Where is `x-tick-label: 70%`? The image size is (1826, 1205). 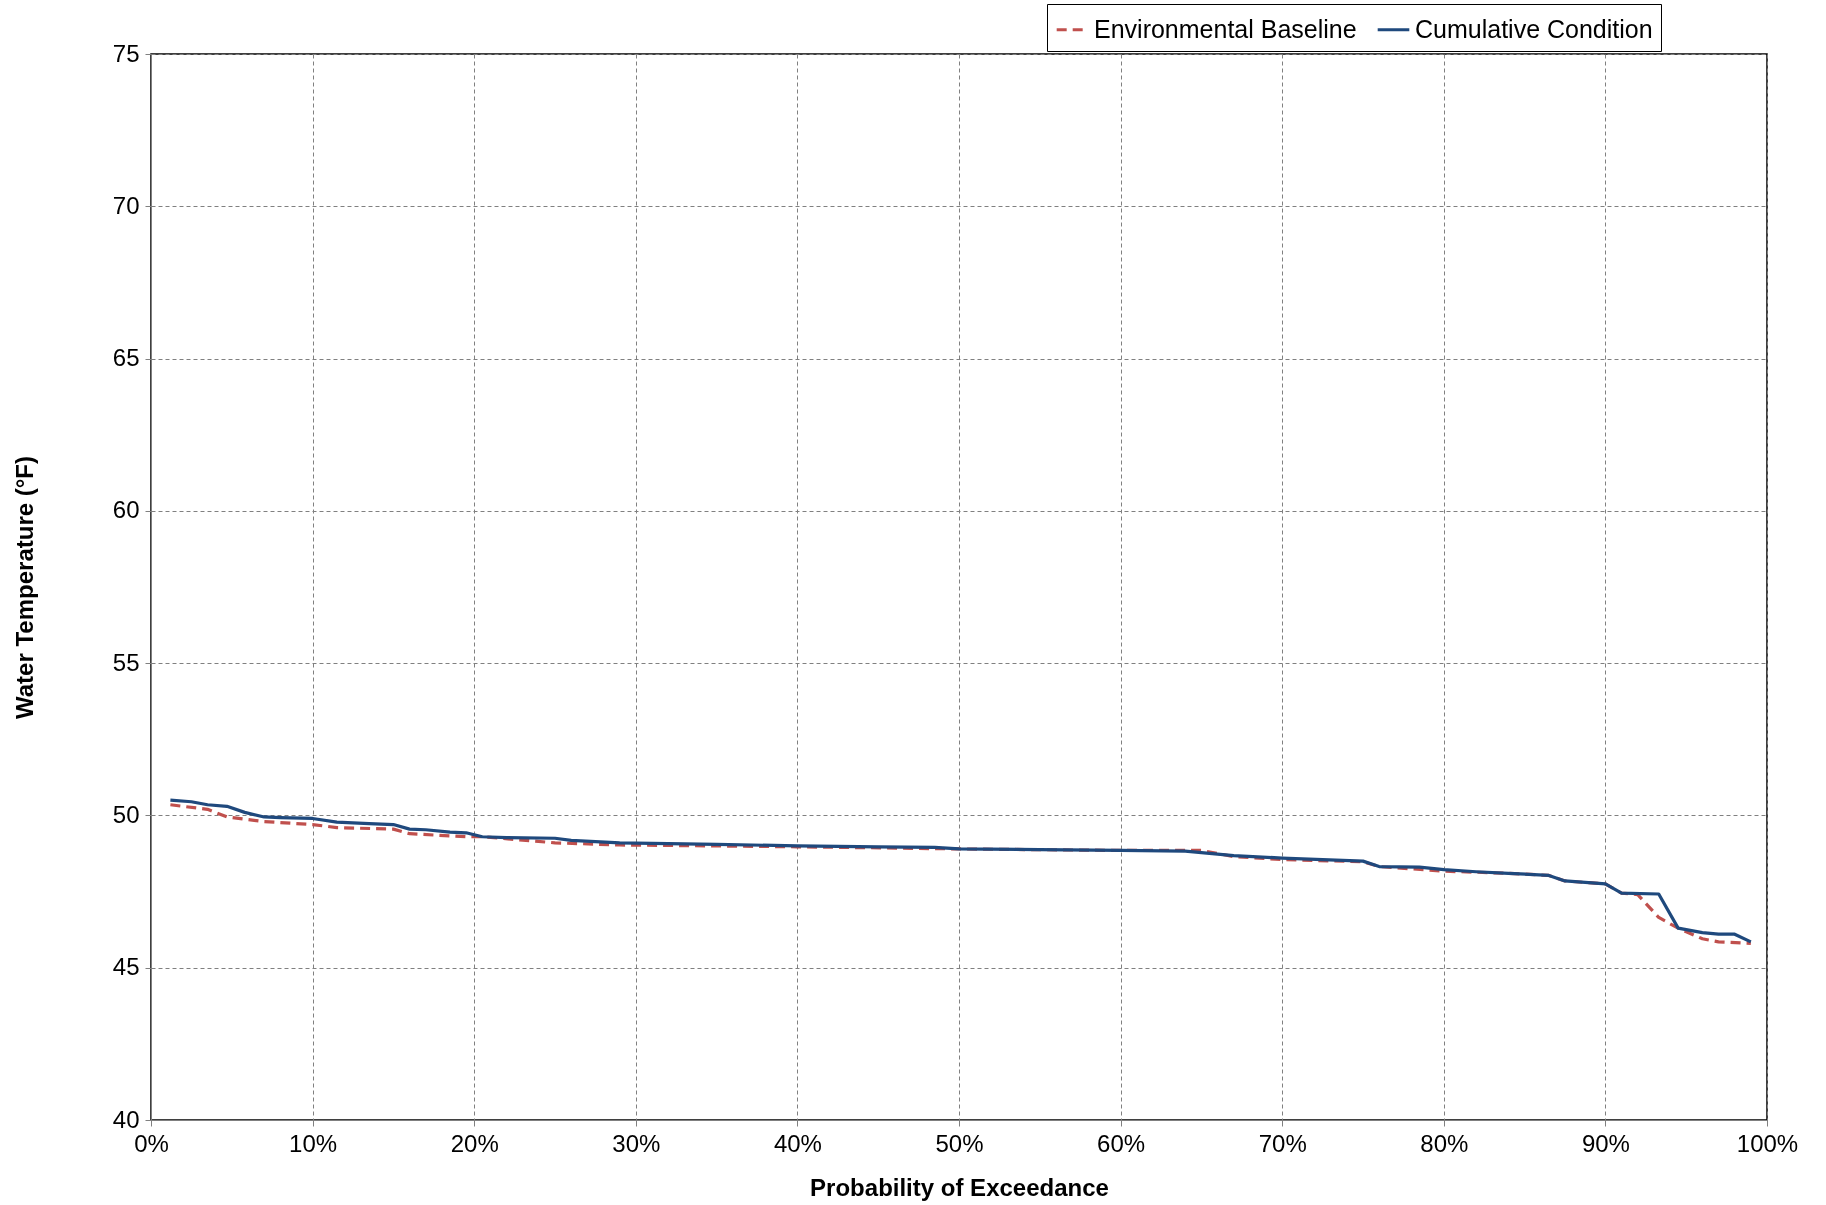
x-tick-label: 70% is located at coordinates (1282, 1143).